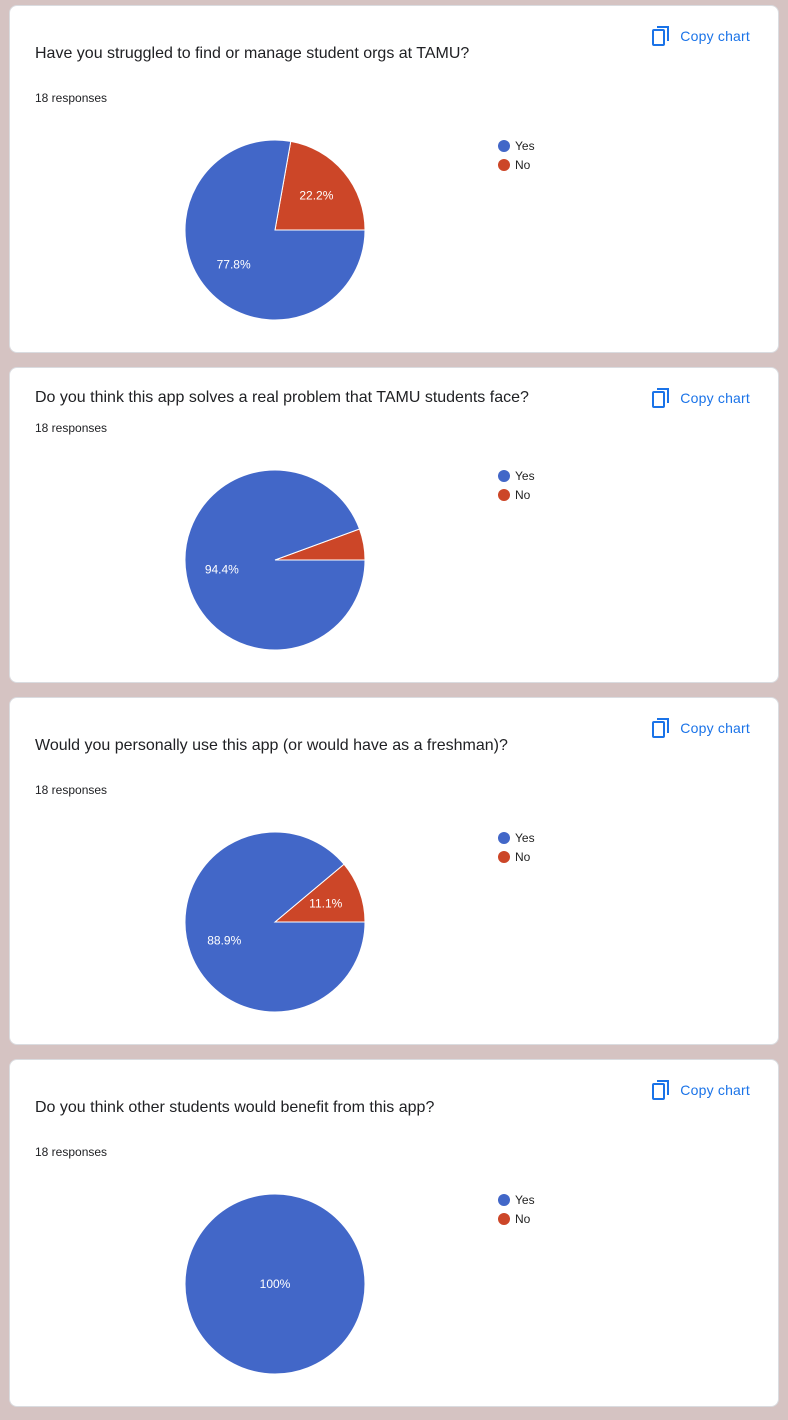 This screenshot has height=1420, width=788. I want to click on pie-slice-no, so click(320, 185).